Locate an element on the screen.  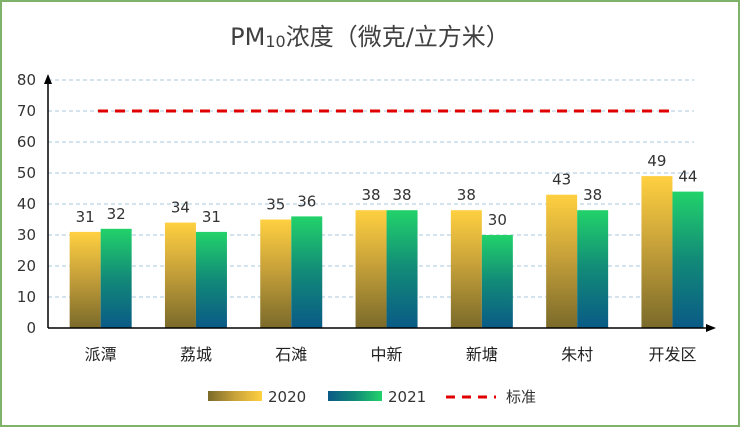
y-tick-label: 0 is located at coordinates (31, 328).